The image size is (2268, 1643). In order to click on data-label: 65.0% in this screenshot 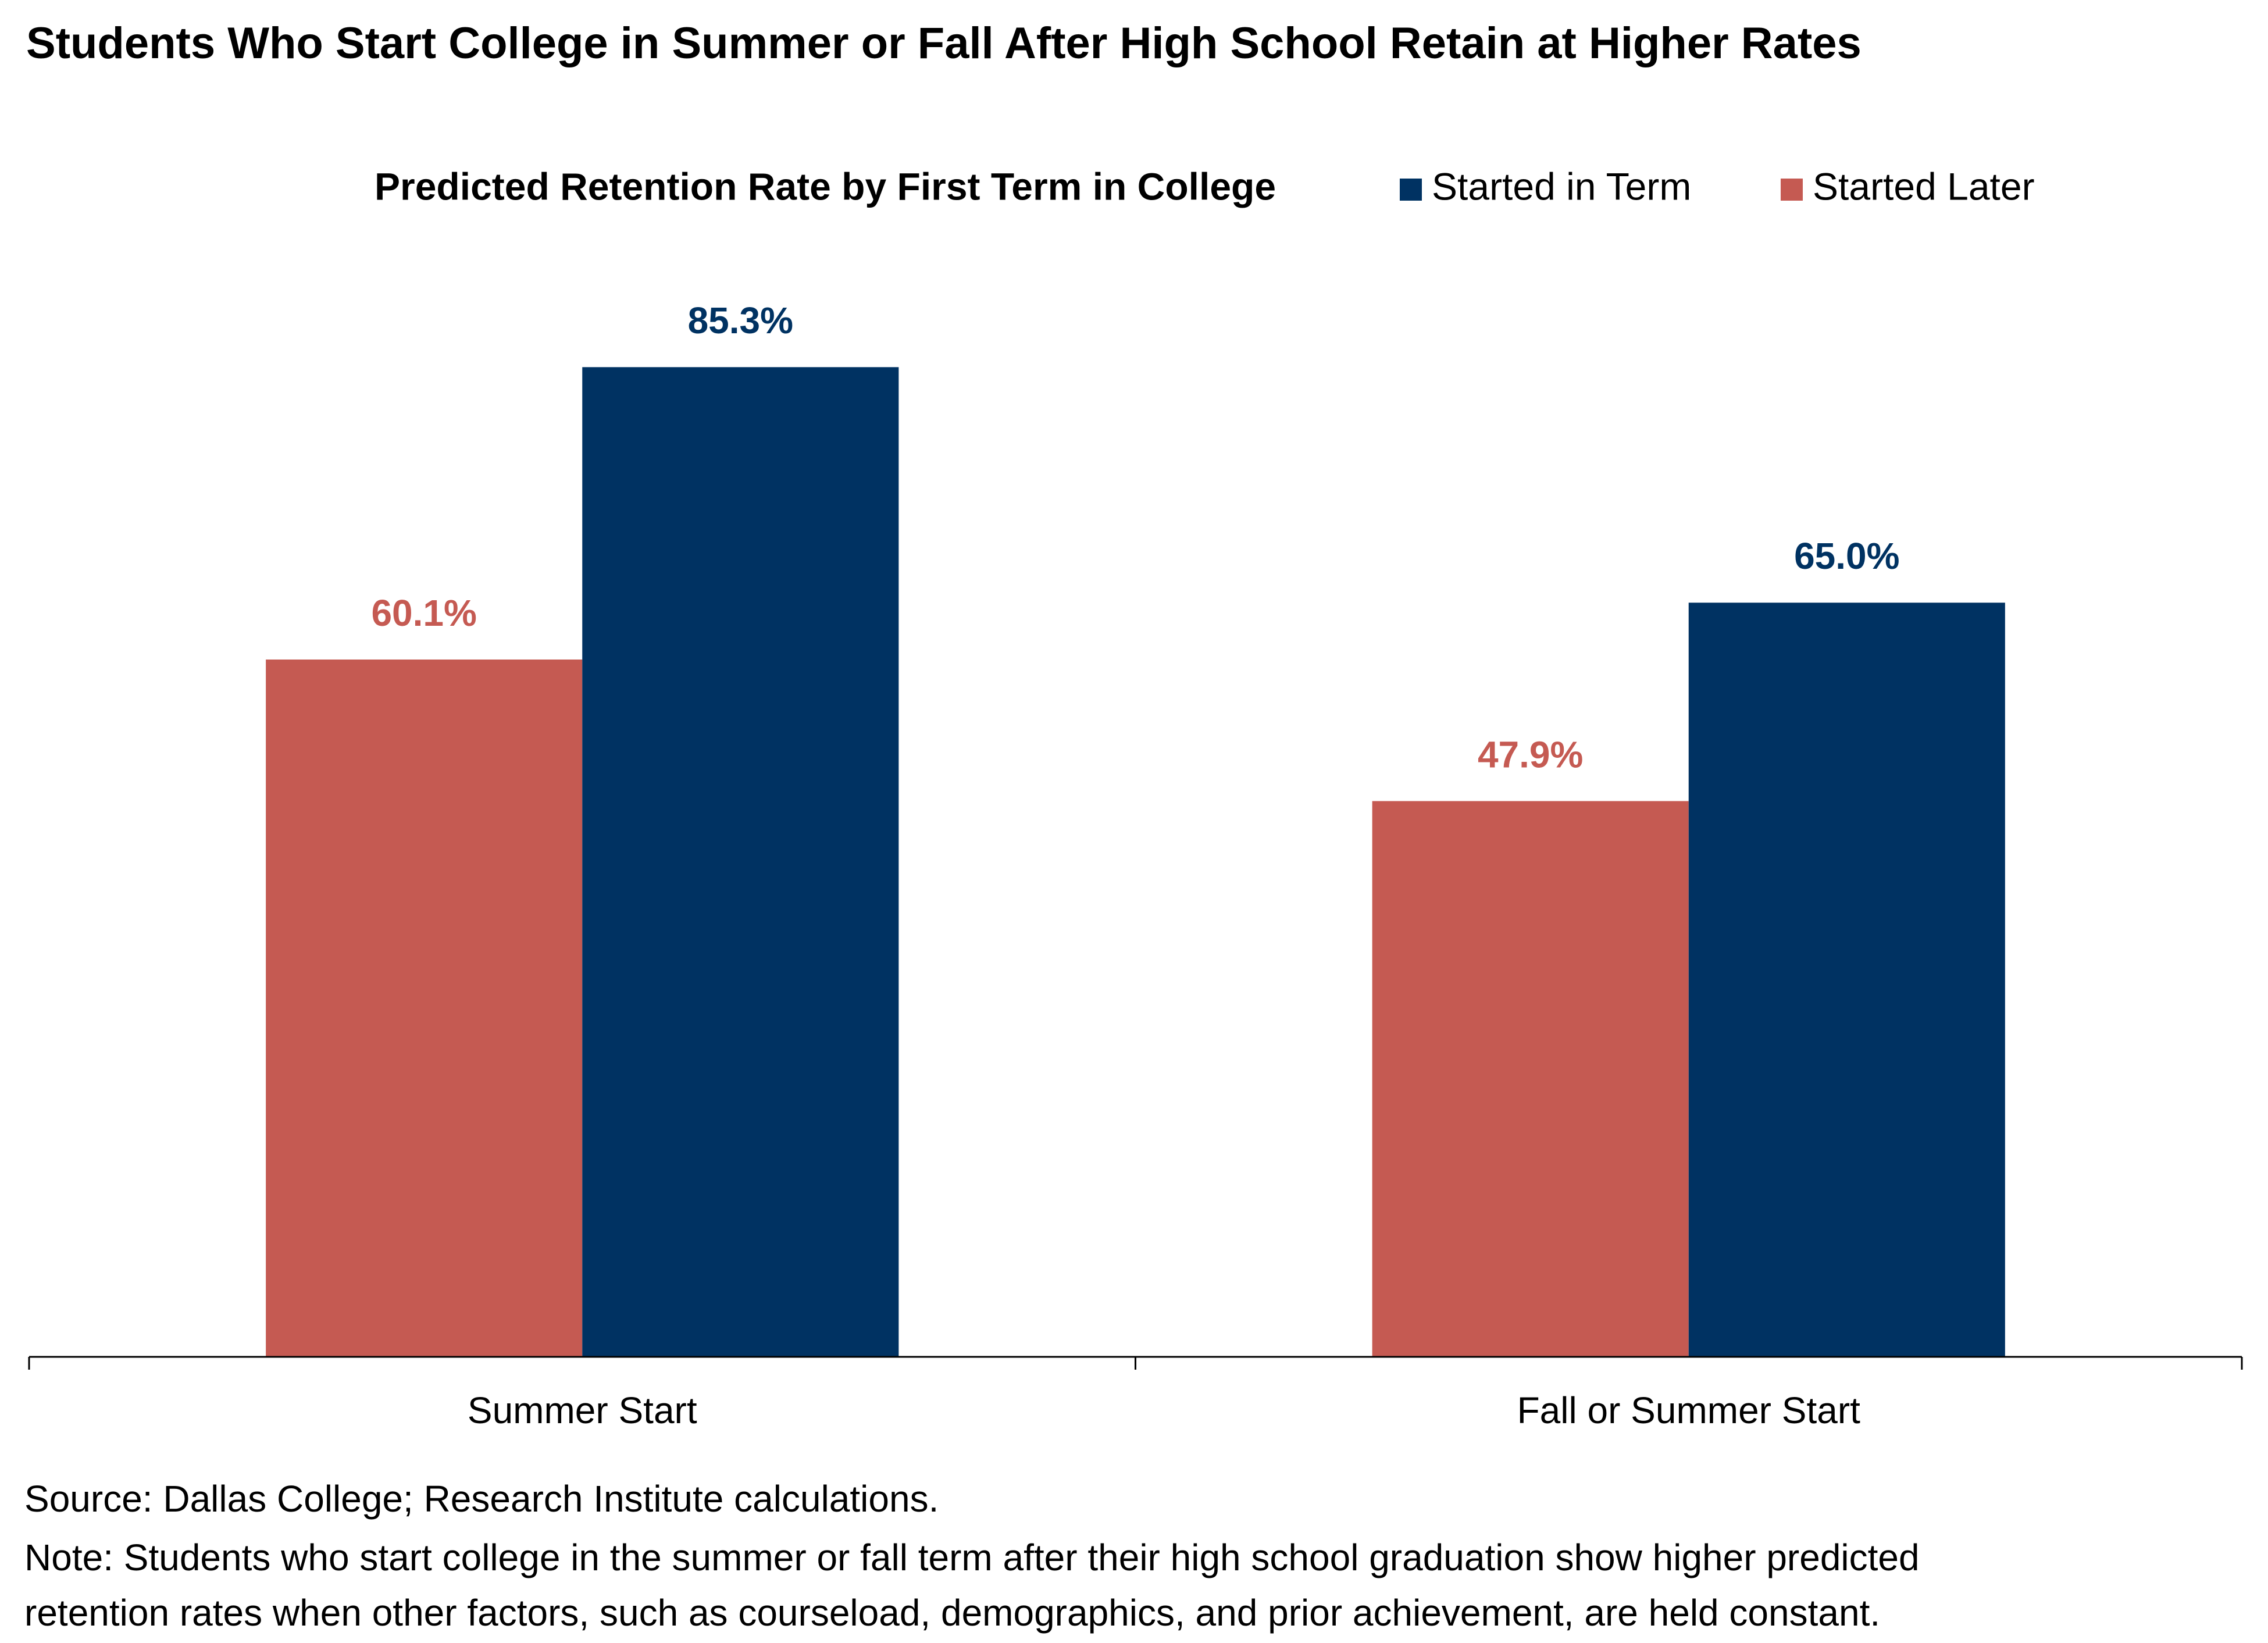, I will do `click(1846, 556)`.